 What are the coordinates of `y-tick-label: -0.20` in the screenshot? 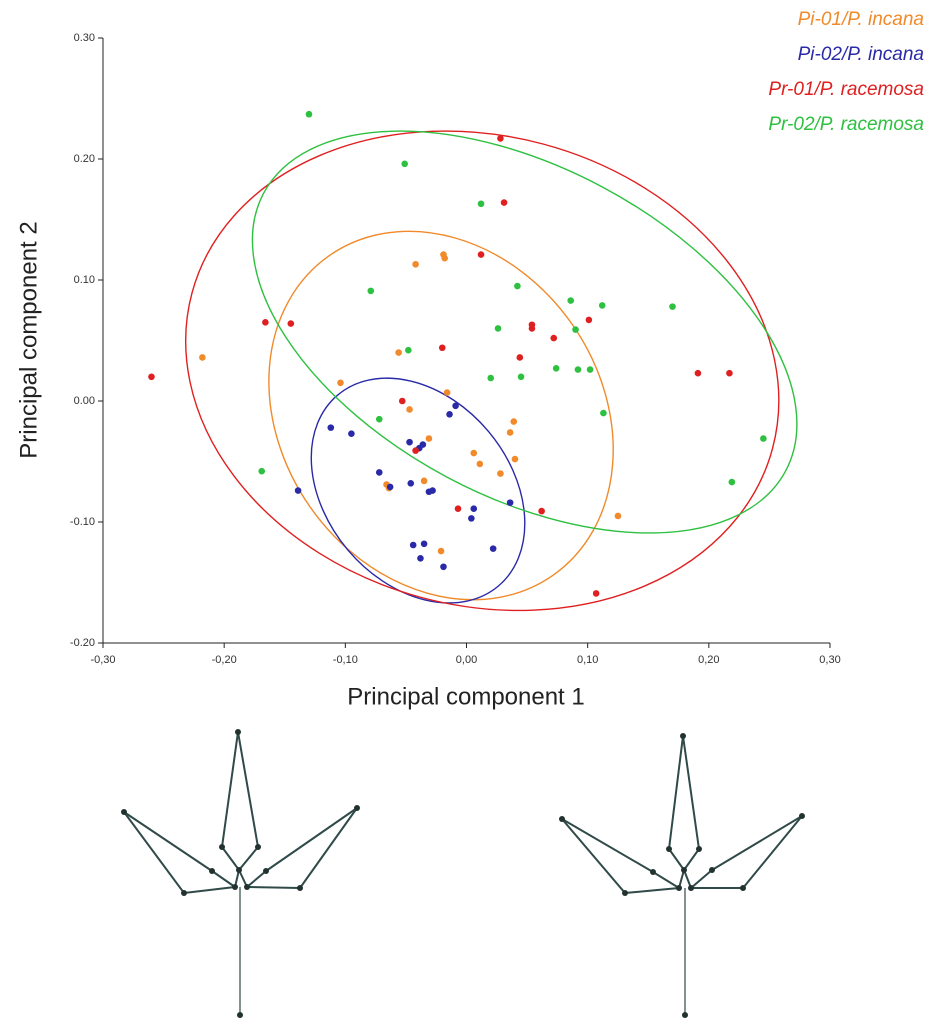 It's located at (82, 643).